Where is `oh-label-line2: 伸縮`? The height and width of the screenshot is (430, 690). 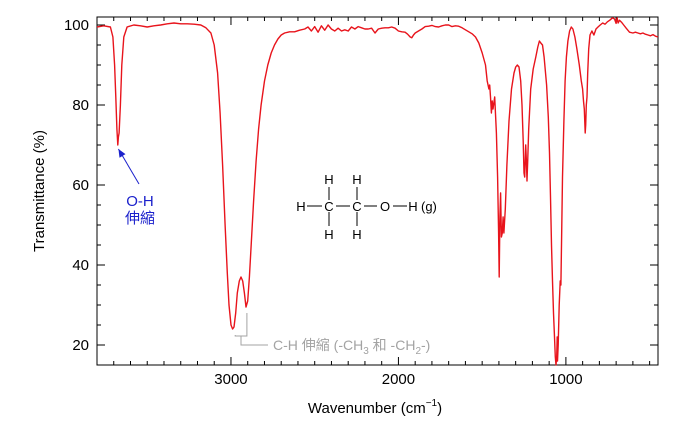
oh-label-line2: 伸縮 is located at coordinates (140, 218).